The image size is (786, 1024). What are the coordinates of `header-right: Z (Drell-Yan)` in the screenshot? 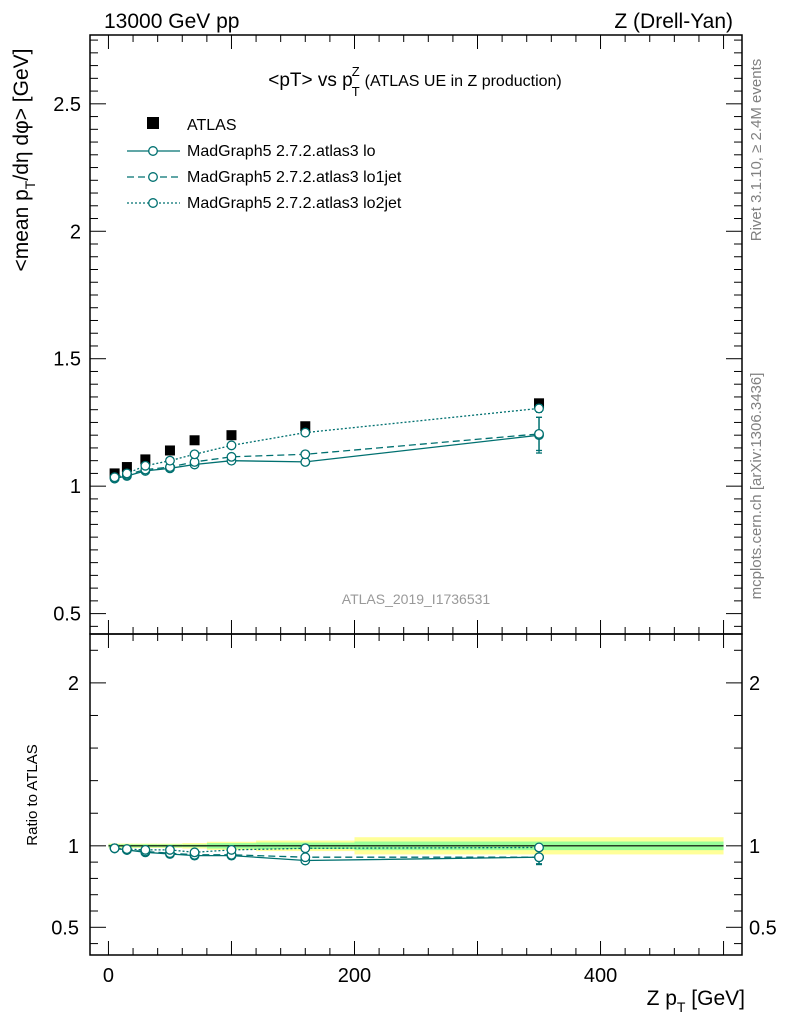 It's located at (673, 21).